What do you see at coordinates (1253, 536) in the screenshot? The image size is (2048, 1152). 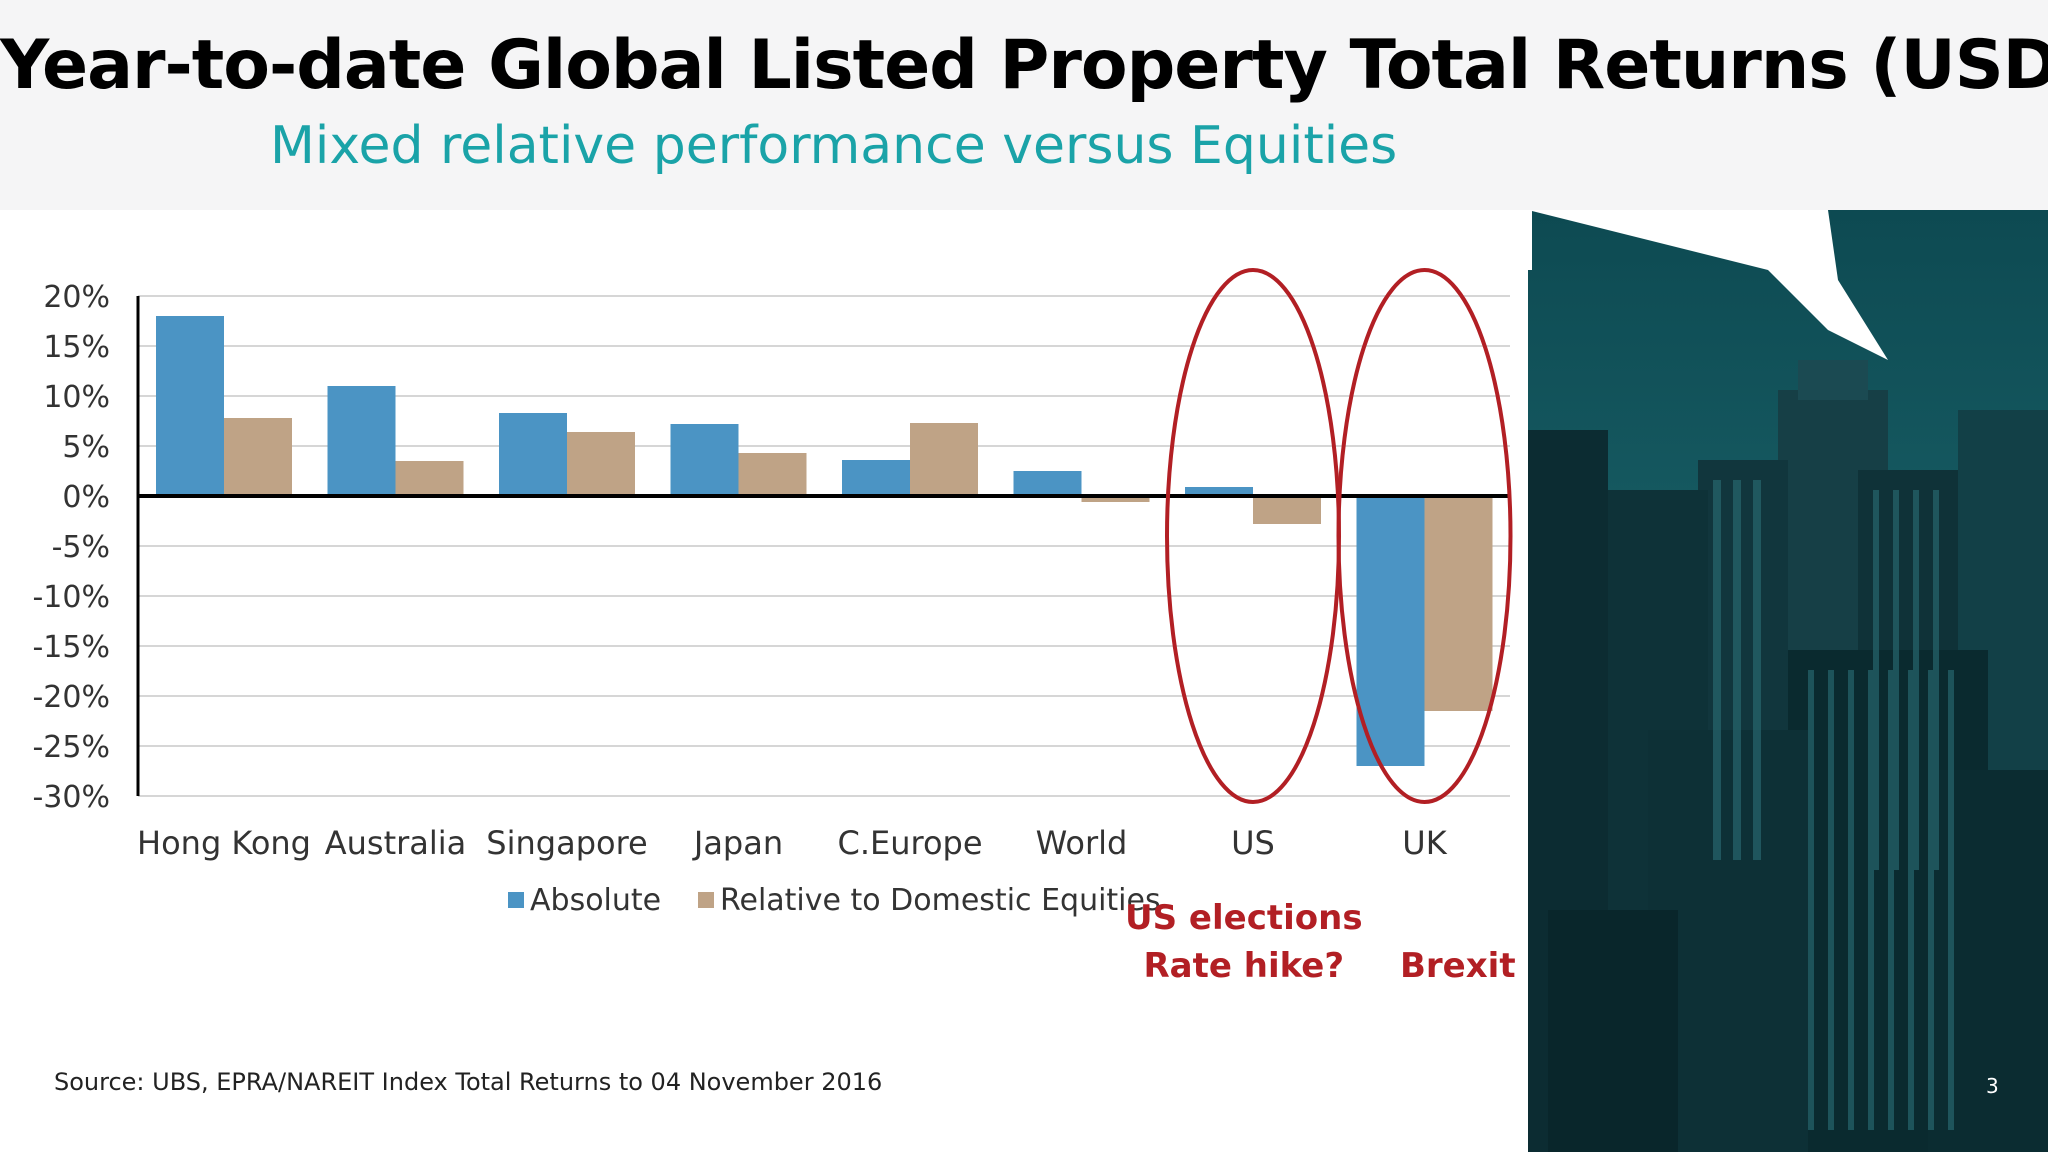 I see `highlight-ellipse-us` at bounding box center [1253, 536].